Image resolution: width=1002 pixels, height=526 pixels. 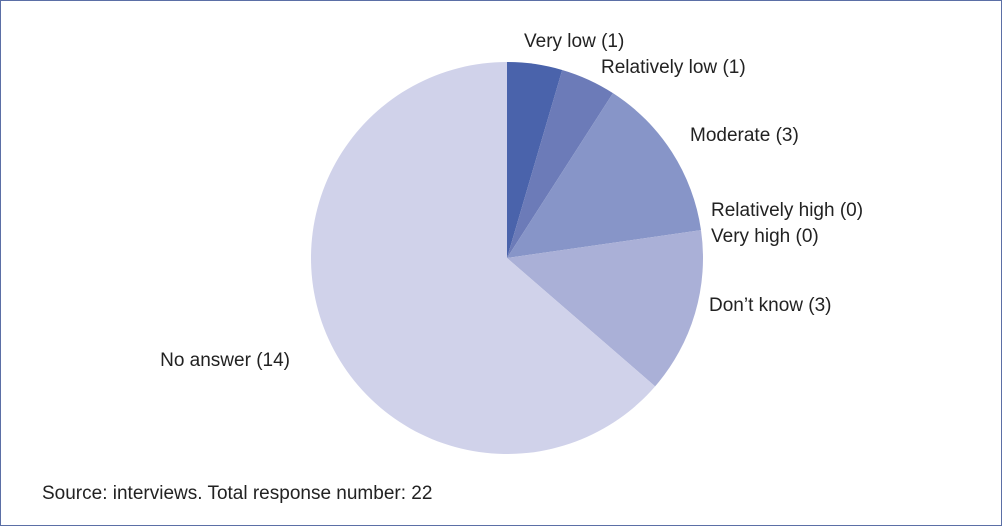 I want to click on slice-label: Very high (0), so click(x=765, y=236).